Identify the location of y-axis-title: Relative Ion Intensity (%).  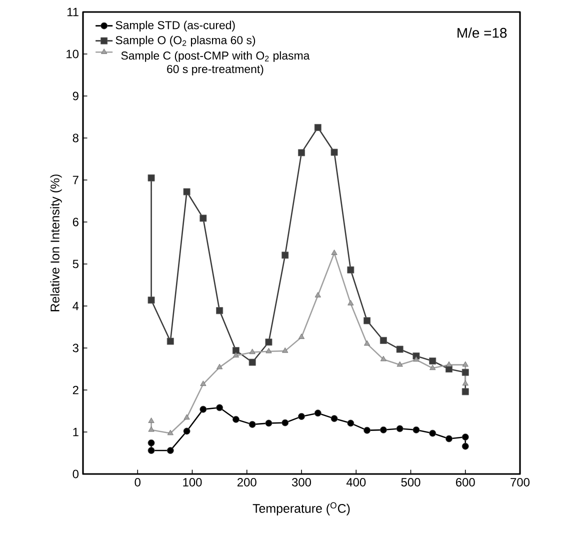
(56, 243).